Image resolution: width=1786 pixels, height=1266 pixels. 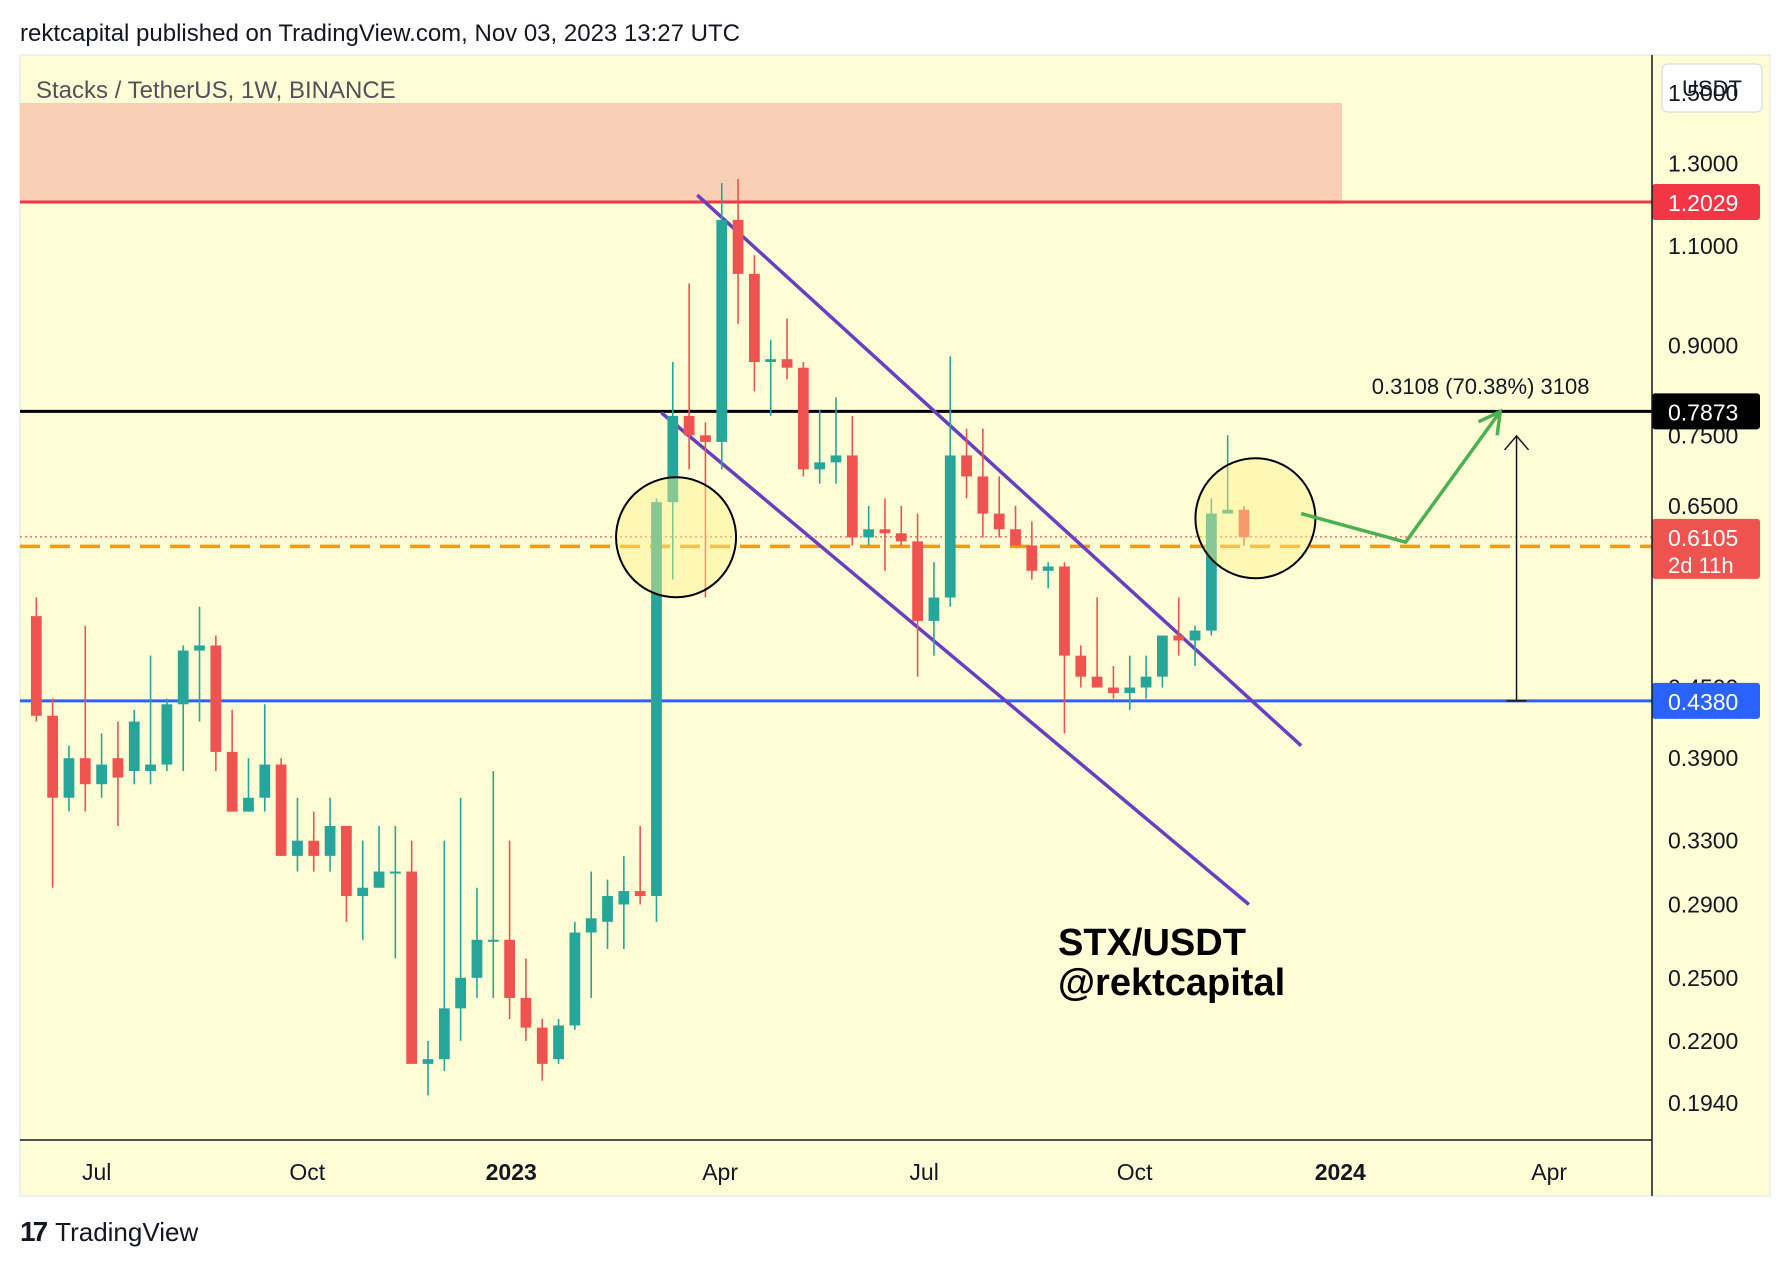 What do you see at coordinates (1516, 442) in the screenshot?
I see `measure-arrowhead` at bounding box center [1516, 442].